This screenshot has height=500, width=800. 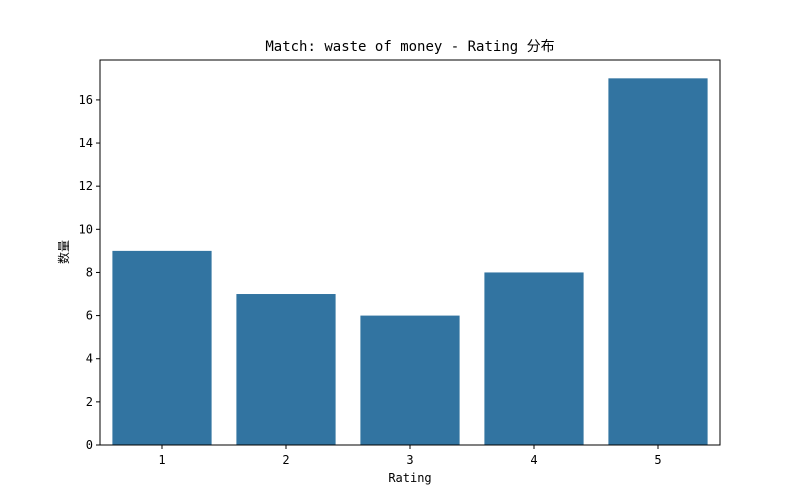 What do you see at coordinates (161, 460) in the screenshot?
I see `x-tick-label-1: 1` at bounding box center [161, 460].